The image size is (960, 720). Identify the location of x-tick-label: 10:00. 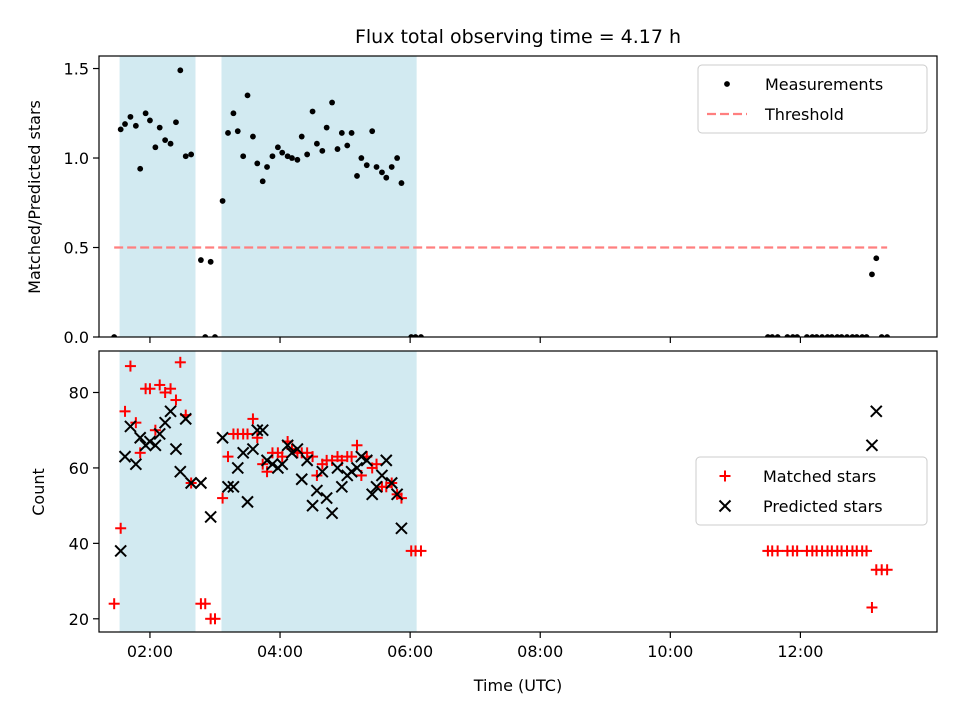
(670, 651).